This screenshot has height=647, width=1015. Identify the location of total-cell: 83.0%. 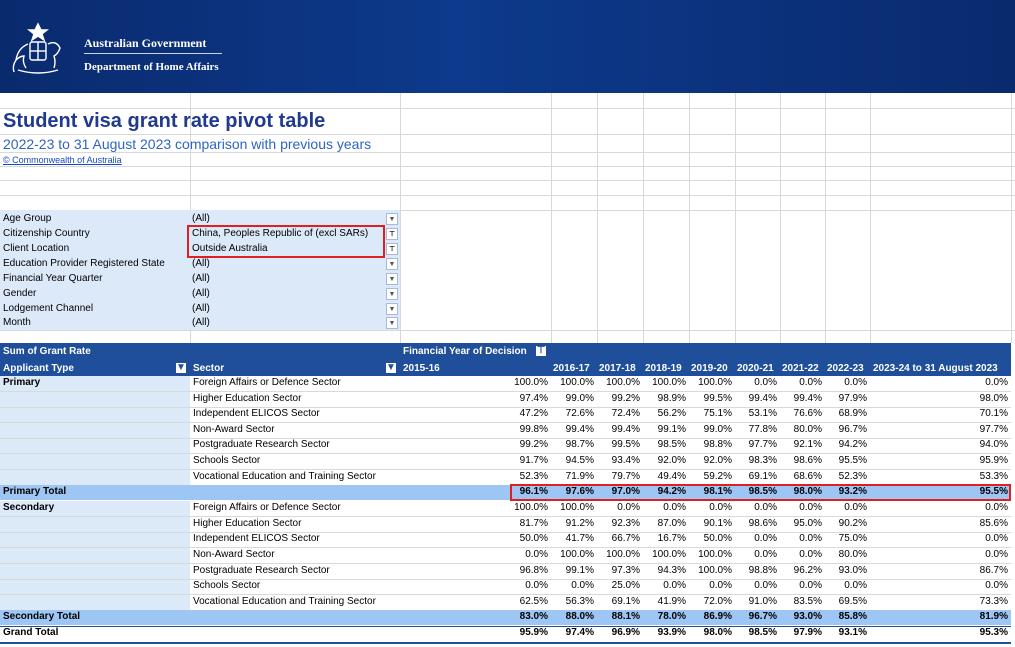
(533, 617).